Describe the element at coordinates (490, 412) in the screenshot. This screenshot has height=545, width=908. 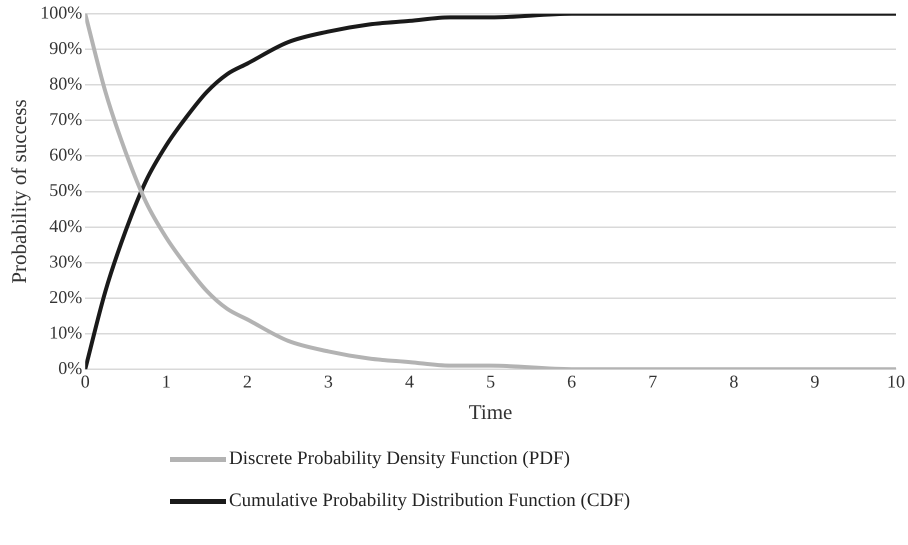
I see `x-axis-title: Time` at that location.